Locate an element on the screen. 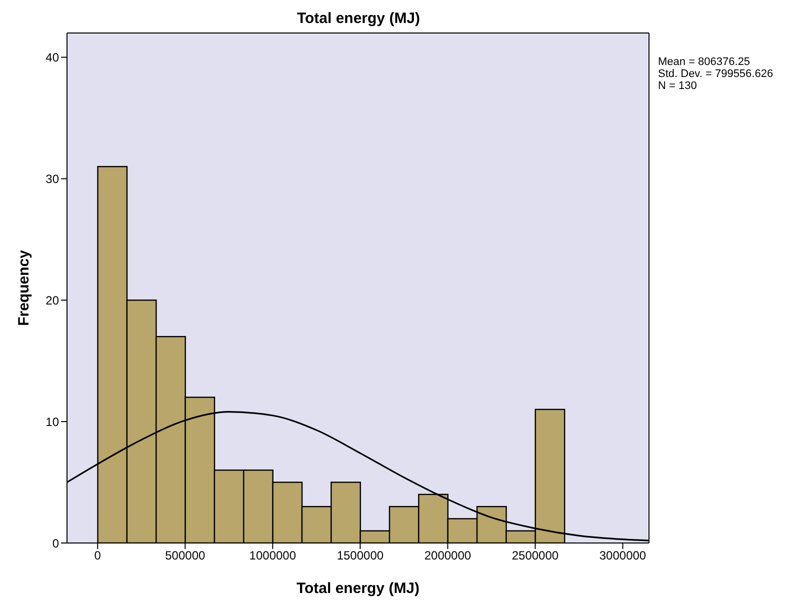 This screenshot has height=610, width=809. x-tick-label: 3000000 is located at coordinates (622, 555).